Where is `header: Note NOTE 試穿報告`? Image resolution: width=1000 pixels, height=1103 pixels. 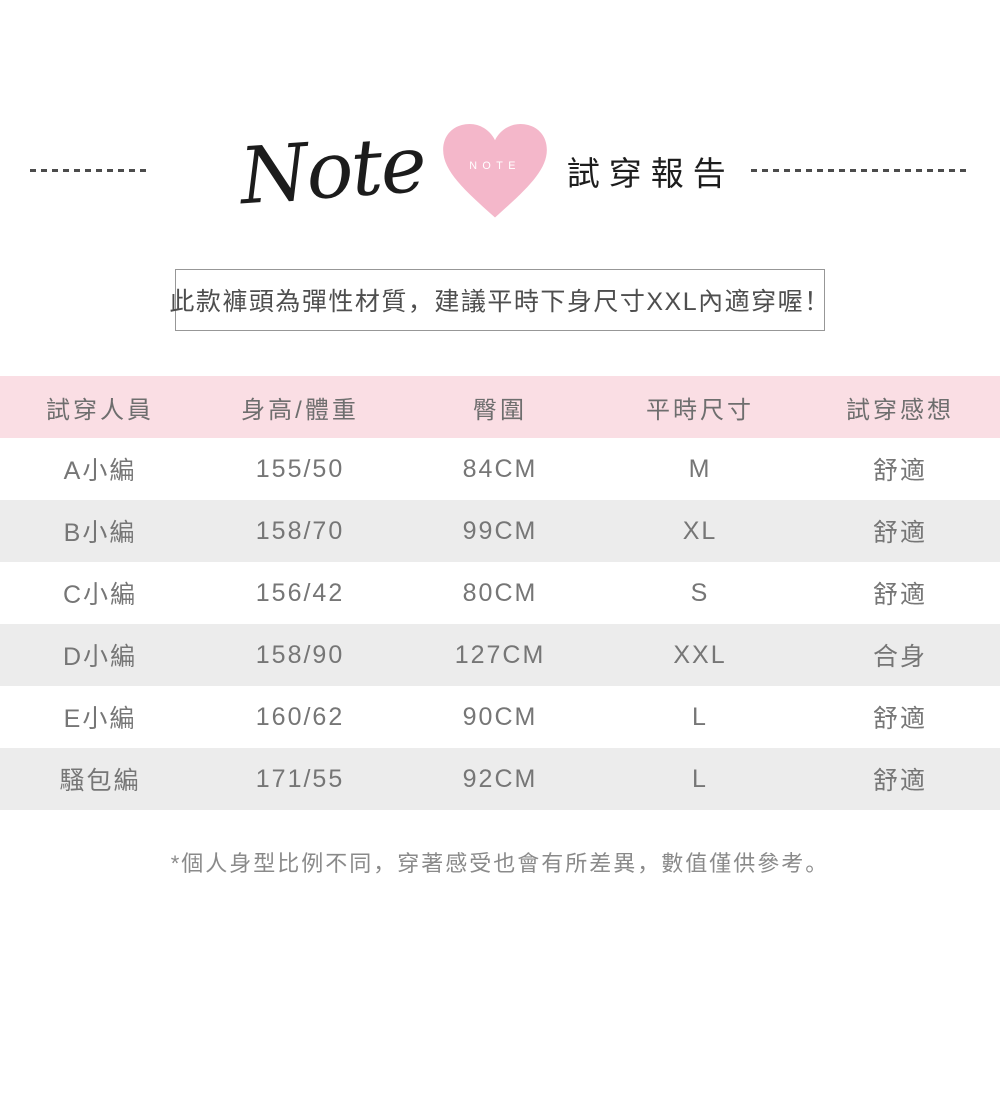 header: Note NOTE 試穿報告 is located at coordinates (500, 170).